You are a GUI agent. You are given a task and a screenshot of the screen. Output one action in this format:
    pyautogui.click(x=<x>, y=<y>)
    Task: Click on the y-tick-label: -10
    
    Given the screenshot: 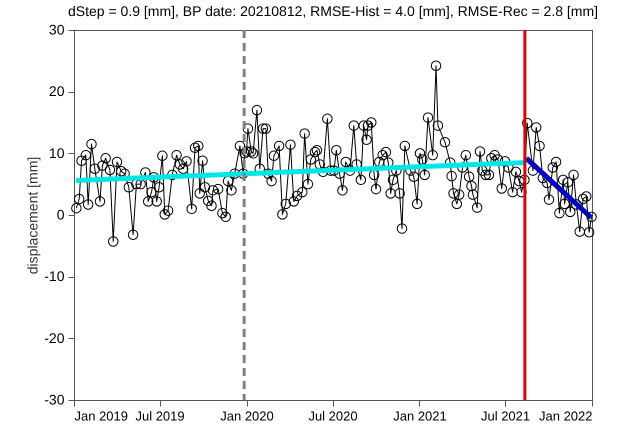 What is the action you would take?
    pyautogui.click(x=54, y=276)
    